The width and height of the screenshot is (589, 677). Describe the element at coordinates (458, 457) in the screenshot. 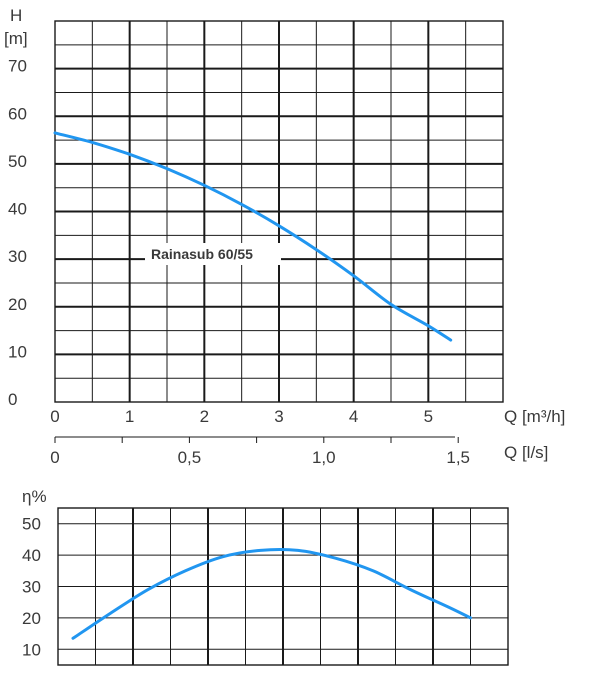

I see `flow-ls-tick-label: 1,5` at that location.